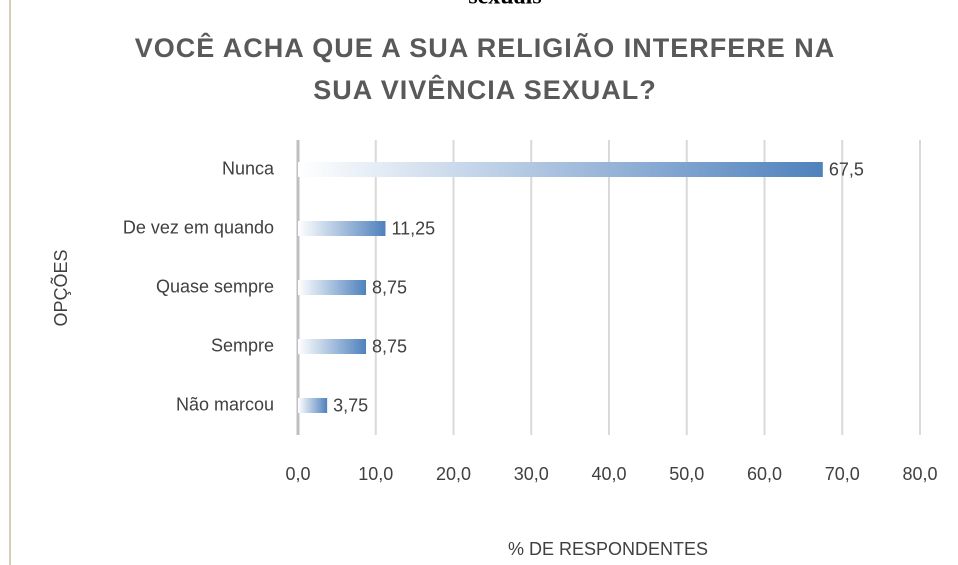 Image resolution: width=958 pixels, height=565 pixels. I want to click on x-tick-label: 0,0, so click(297, 474).